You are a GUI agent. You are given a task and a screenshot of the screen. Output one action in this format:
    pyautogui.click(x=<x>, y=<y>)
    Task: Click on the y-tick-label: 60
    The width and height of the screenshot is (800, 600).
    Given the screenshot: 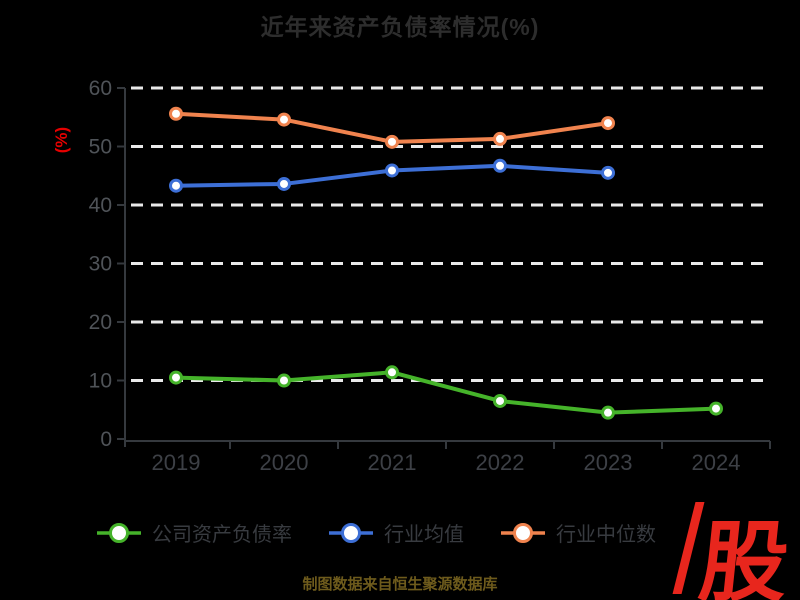 What is the action you would take?
    pyautogui.click(x=100, y=88)
    